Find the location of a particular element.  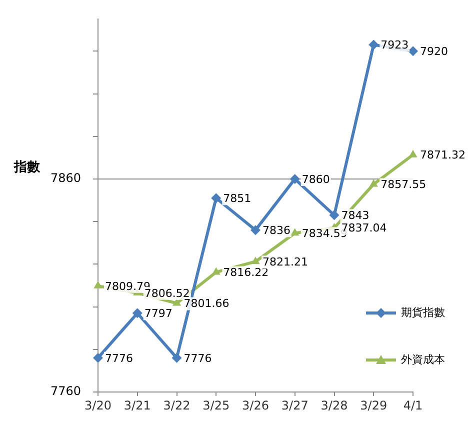

y-axis-title: 指數 is located at coordinates (27, 167).